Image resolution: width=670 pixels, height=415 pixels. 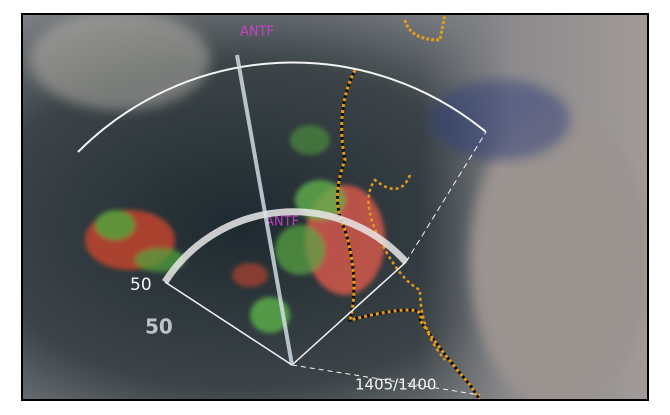 What do you see at coordinates (141, 285) in the screenshot?
I see `range-label: 50` at bounding box center [141, 285].